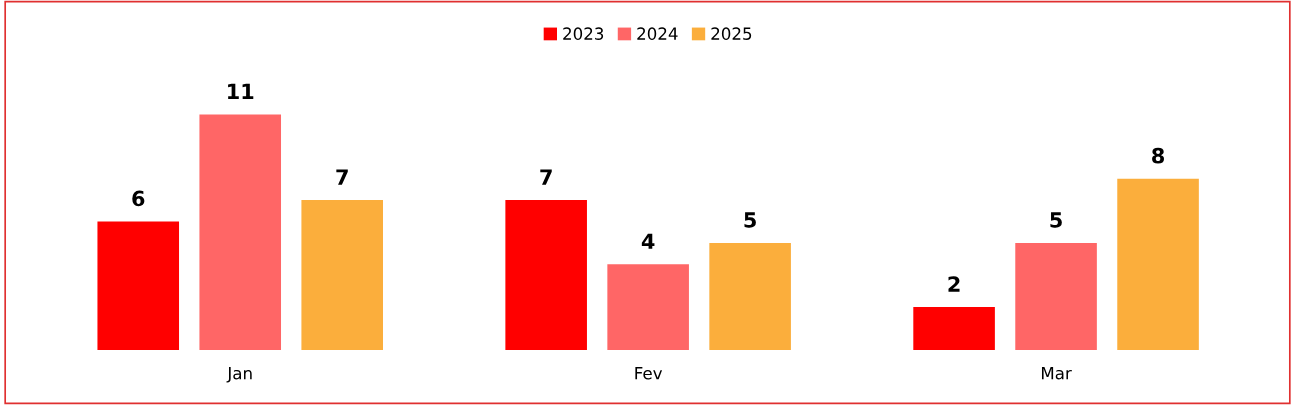  Describe the element at coordinates (731, 33) in the screenshot. I see `legend-label: 2025` at that location.